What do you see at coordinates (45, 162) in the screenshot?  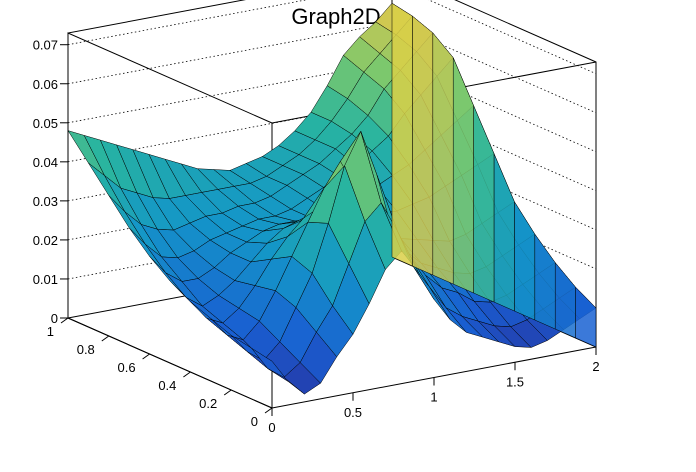 I see `z-tick-label: 0.04` at bounding box center [45, 162].